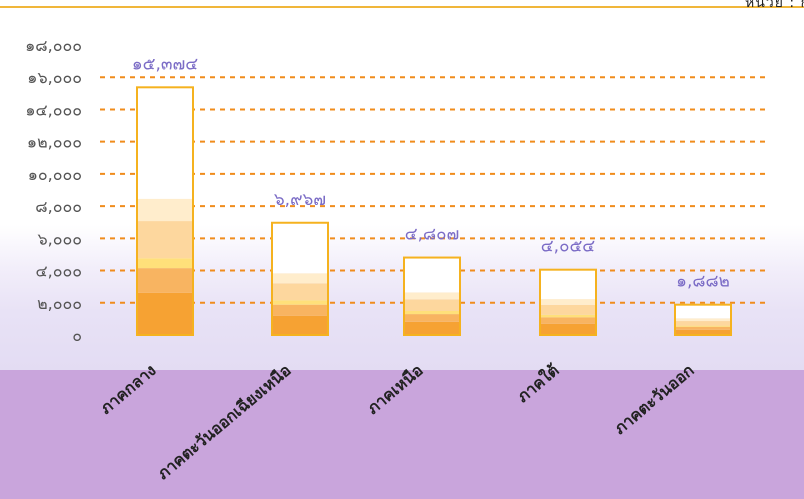  I want to click on bar-value-label: ๑๕,๓๗๔, so click(165, 64).